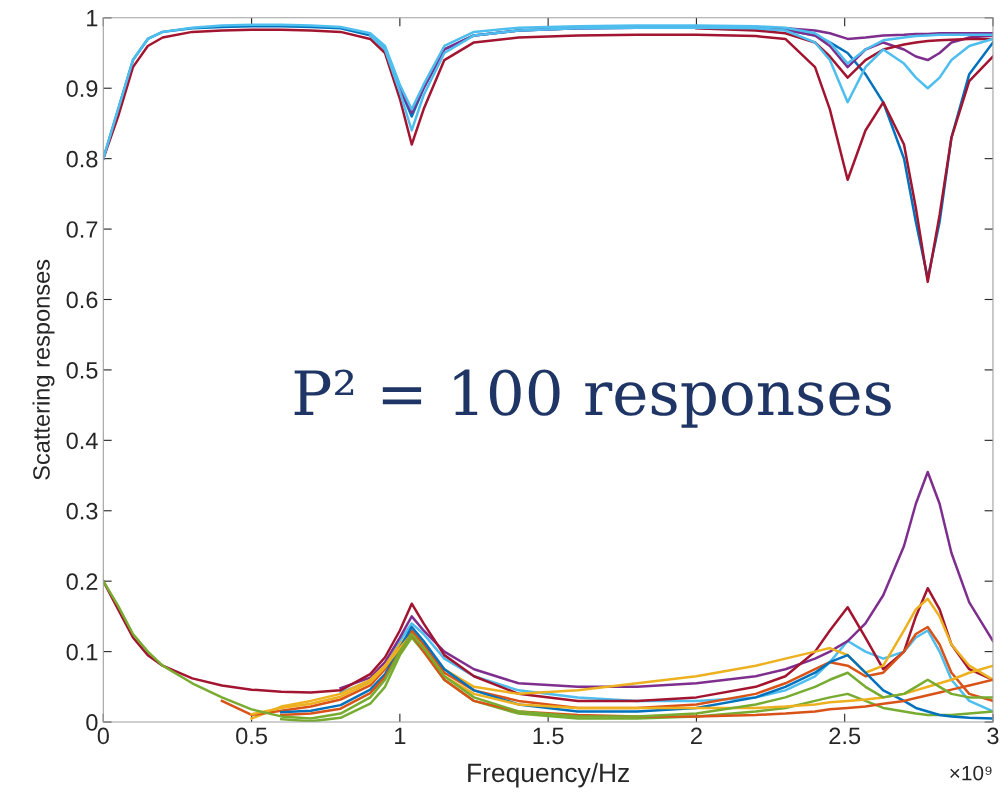  What do you see at coordinates (92, 722) in the screenshot?
I see `y-tick-label: 0` at bounding box center [92, 722].